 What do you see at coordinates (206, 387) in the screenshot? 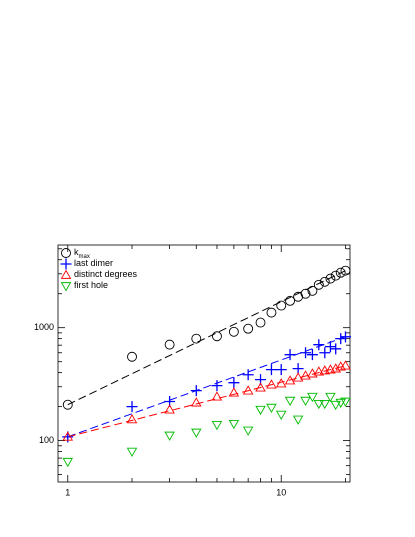
I see `fit-line` at bounding box center [206, 387].